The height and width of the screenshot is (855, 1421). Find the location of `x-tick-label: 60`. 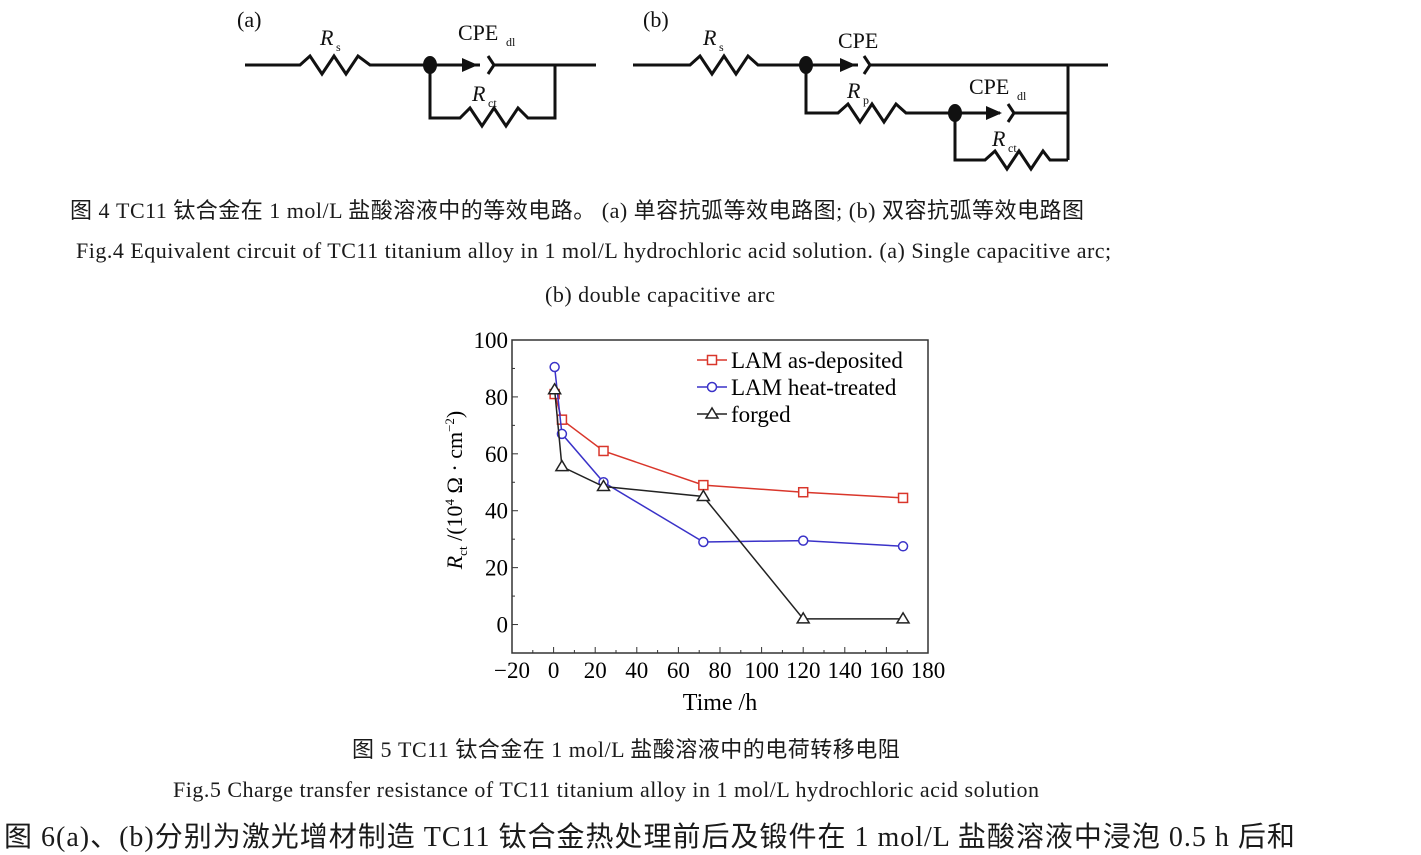

x-tick-label: 60 is located at coordinates (678, 670).